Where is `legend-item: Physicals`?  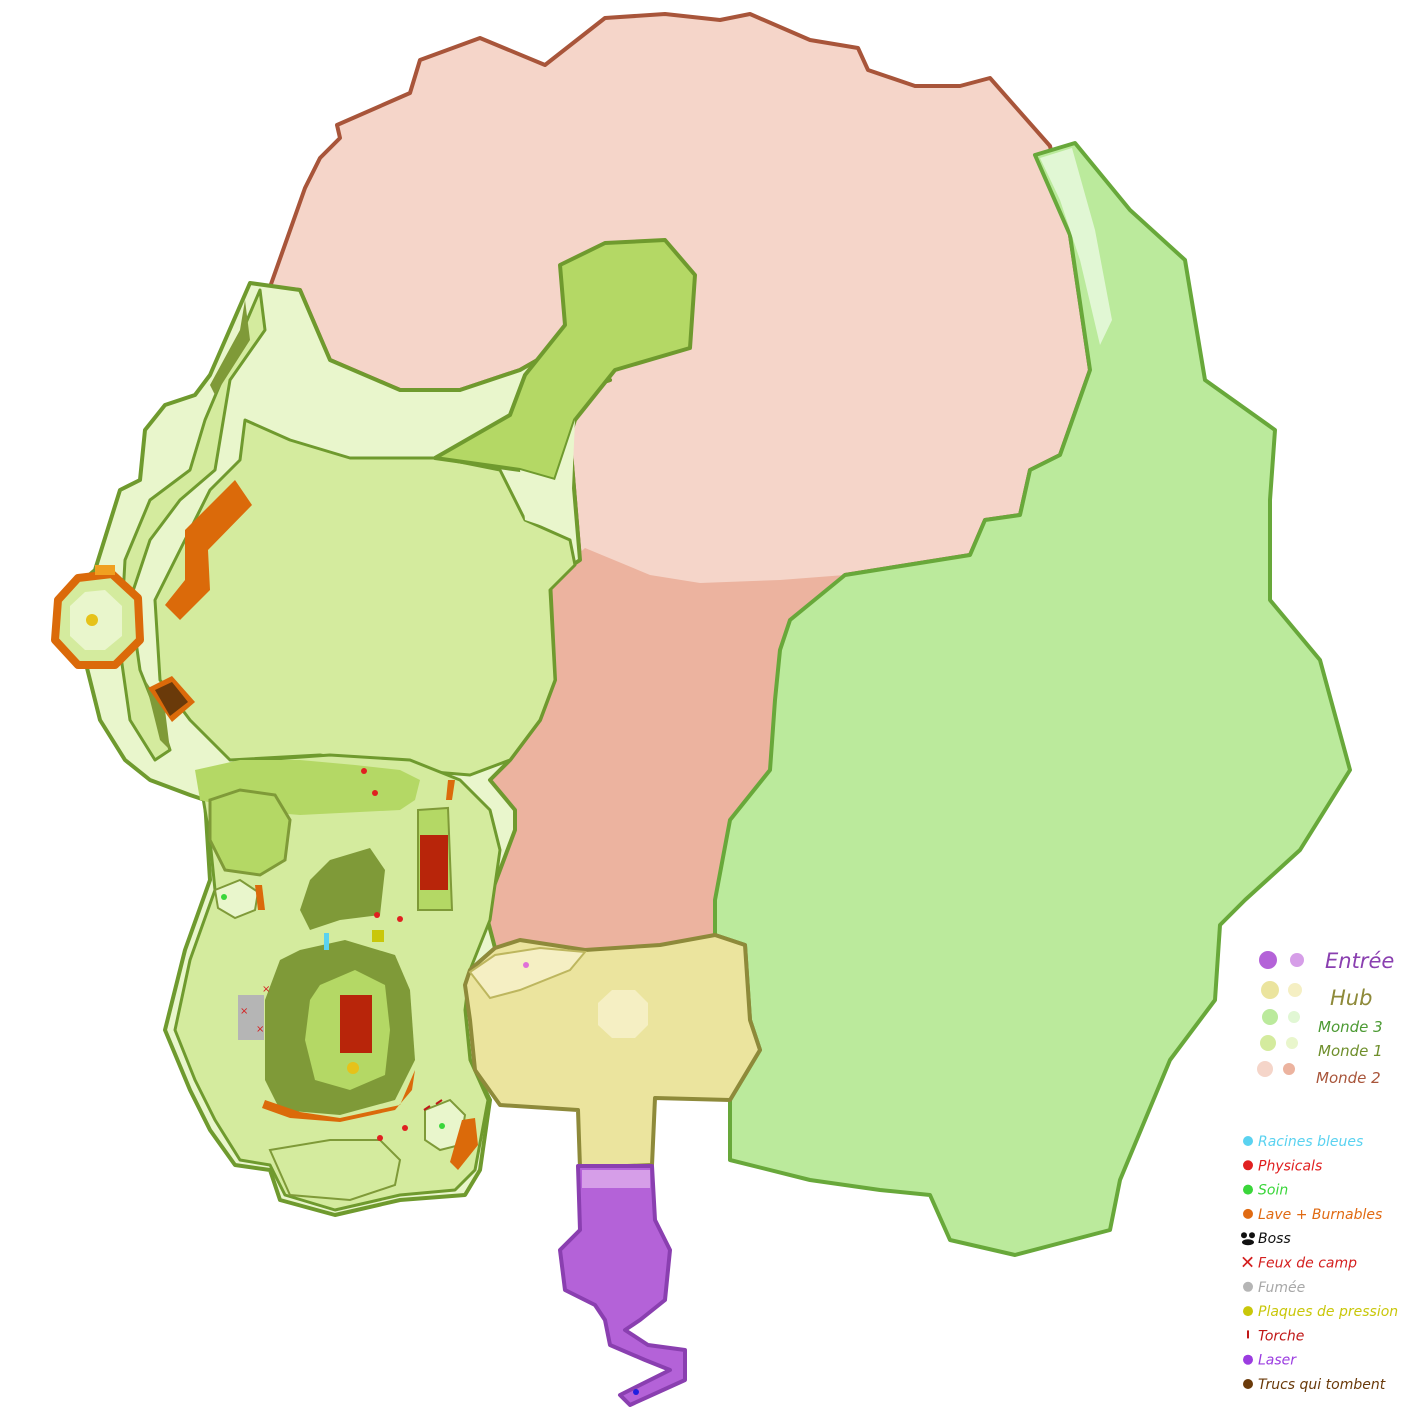
legend-item: Physicals is located at coordinates (1282, 1166).